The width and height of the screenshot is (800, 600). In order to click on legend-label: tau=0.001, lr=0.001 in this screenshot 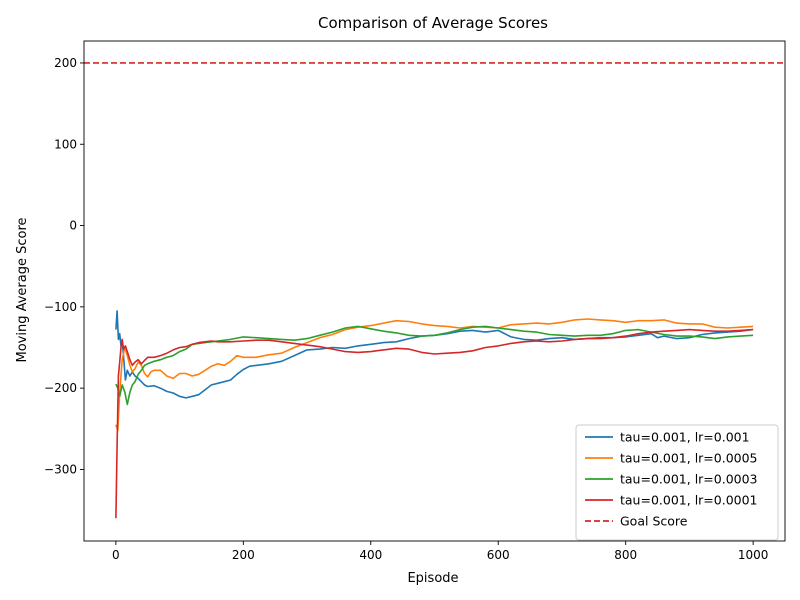, I will do `click(685, 437)`.